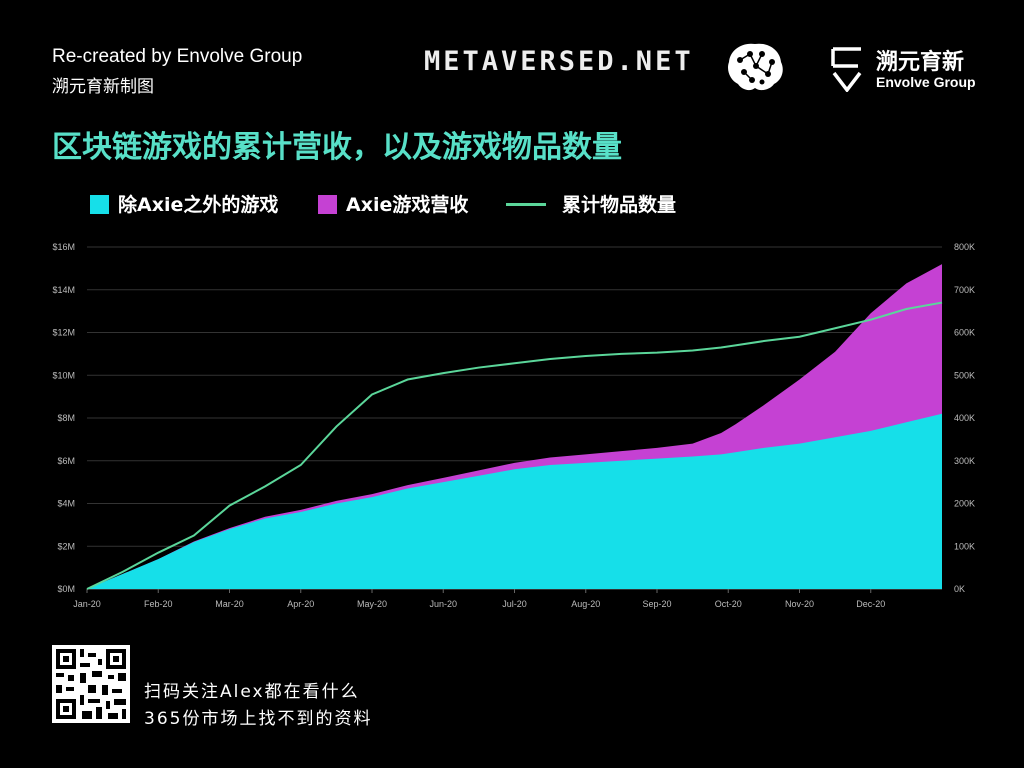  I want to click on qr-code-icon, so click(91, 684).